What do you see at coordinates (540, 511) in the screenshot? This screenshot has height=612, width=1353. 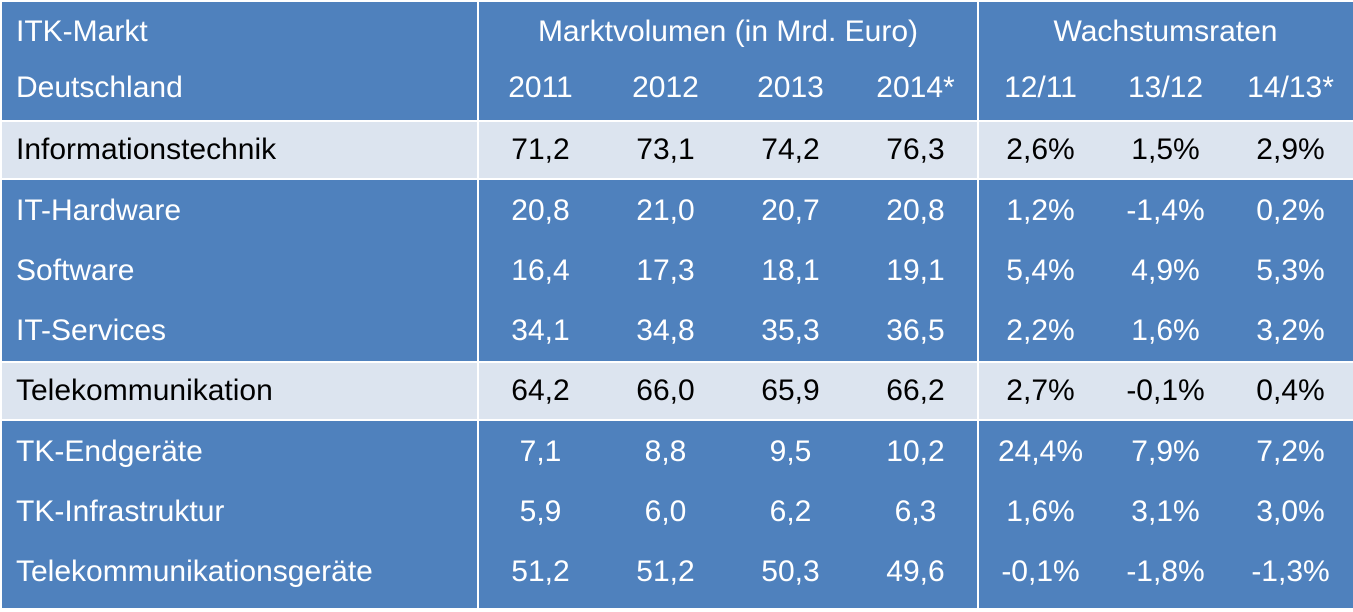 I see `market-volume-cell: 5,9` at bounding box center [540, 511].